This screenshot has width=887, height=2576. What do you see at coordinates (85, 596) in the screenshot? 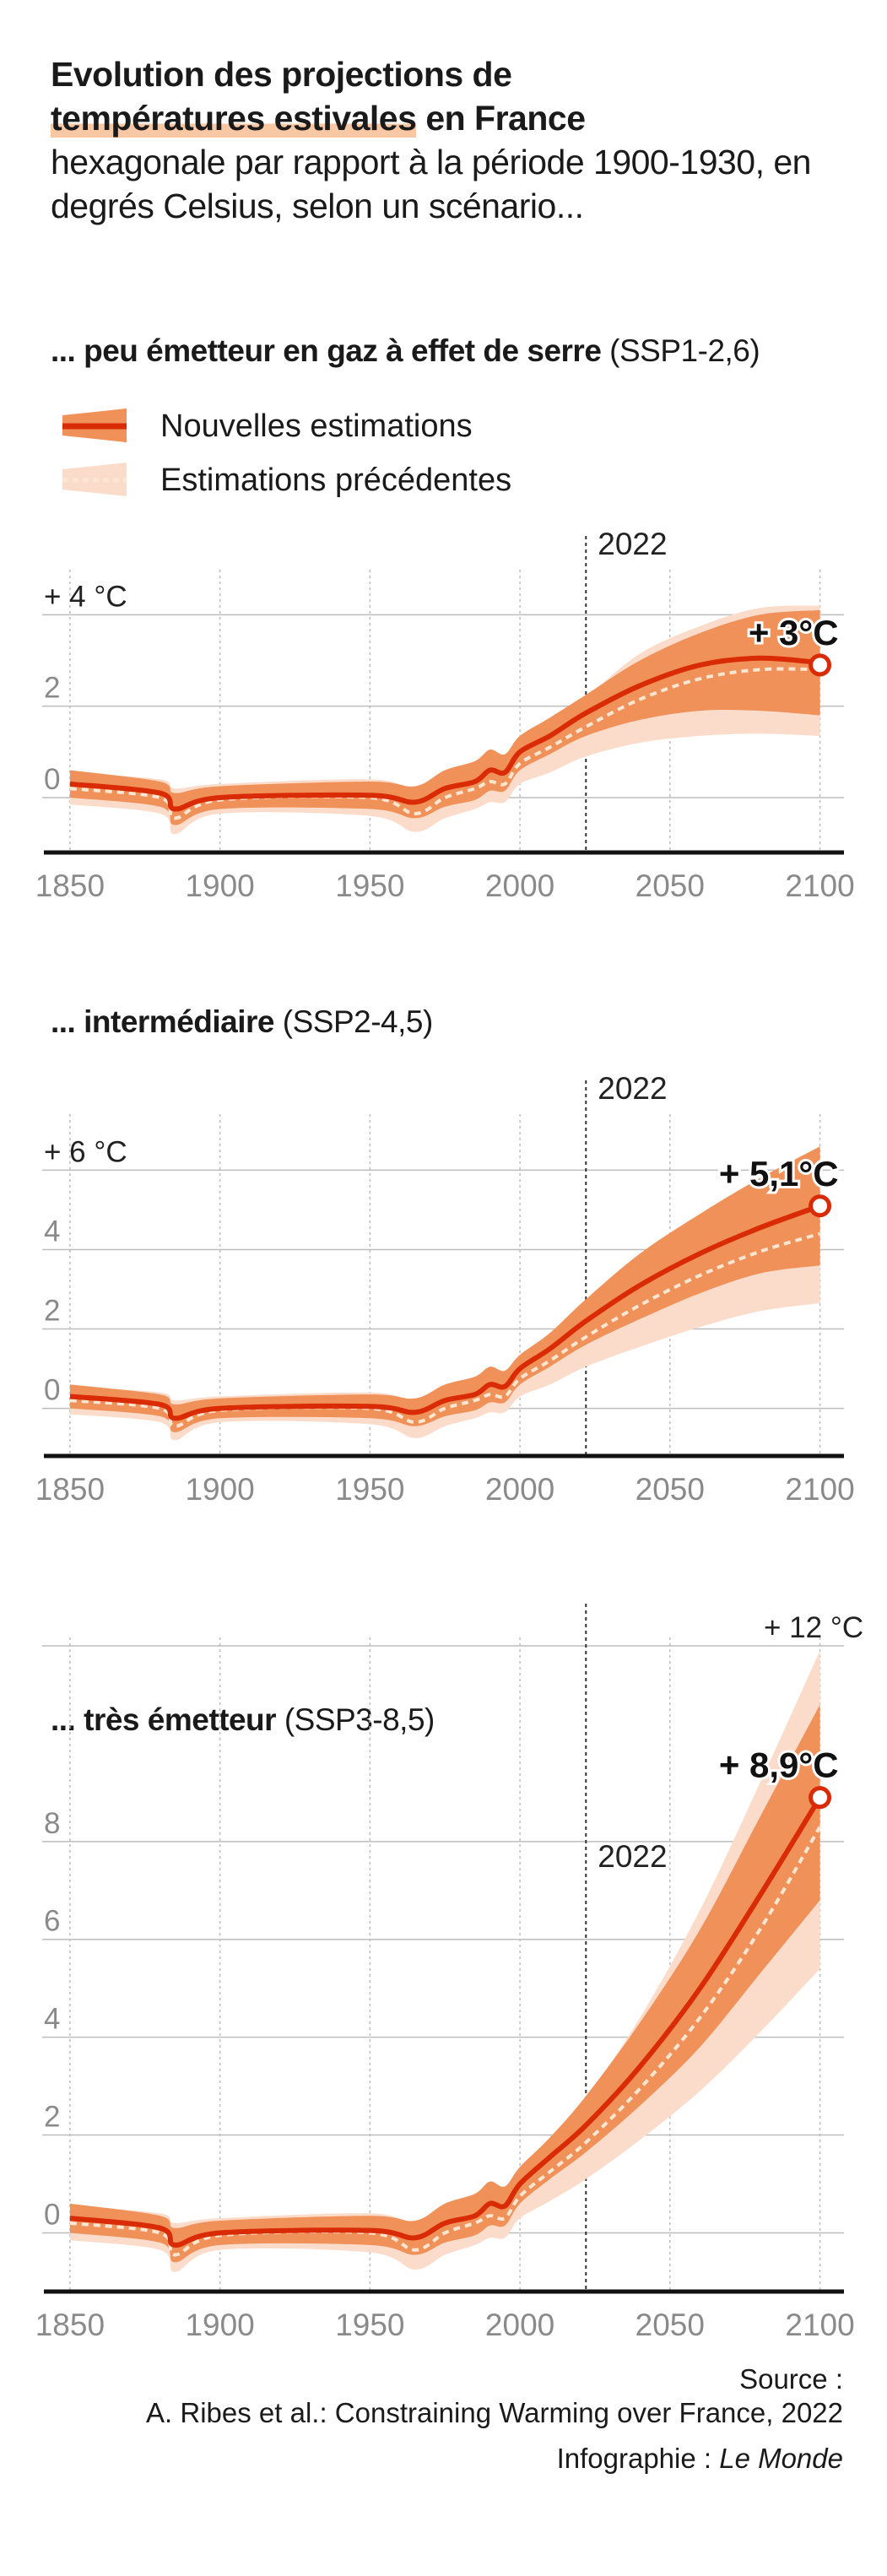
I see `y-tick-label: + 4 °C` at bounding box center [85, 596].